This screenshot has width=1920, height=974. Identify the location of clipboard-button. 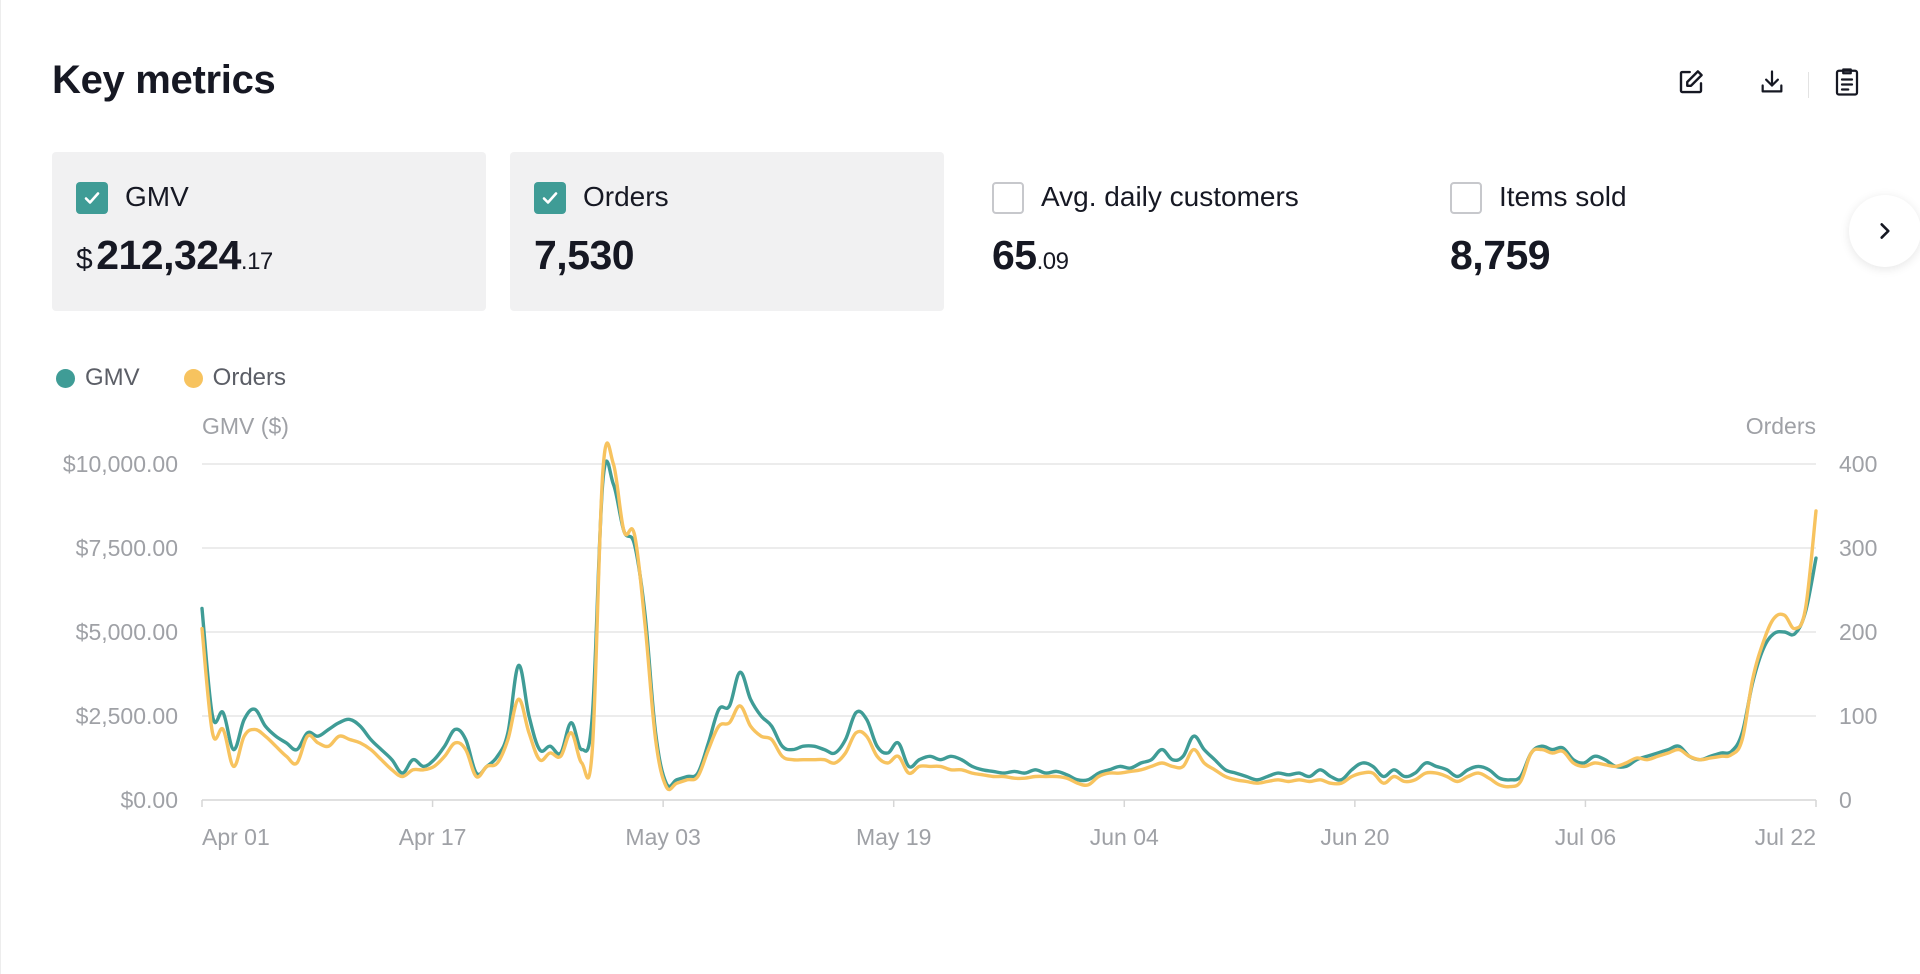
(1847, 82).